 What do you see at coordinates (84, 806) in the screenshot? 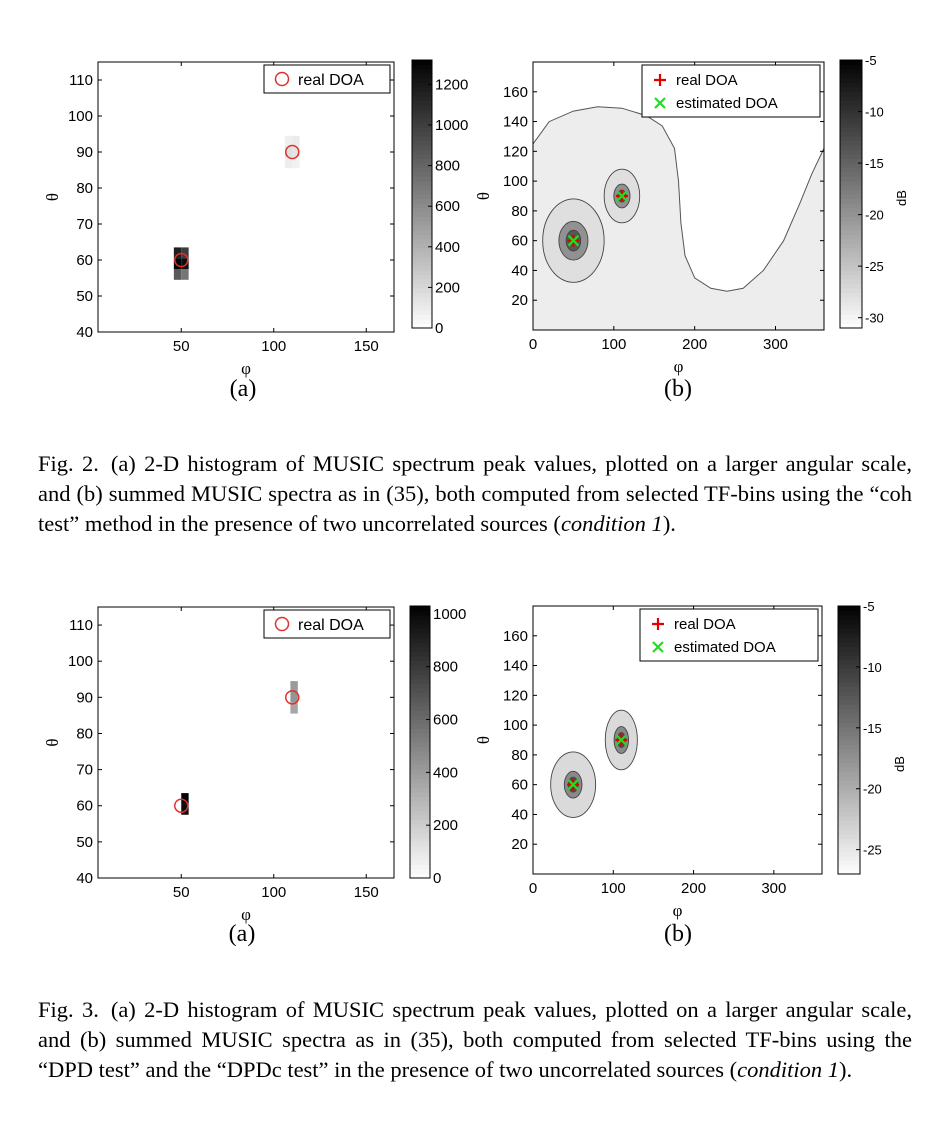
I see `y-tick-label: 60` at bounding box center [84, 806].